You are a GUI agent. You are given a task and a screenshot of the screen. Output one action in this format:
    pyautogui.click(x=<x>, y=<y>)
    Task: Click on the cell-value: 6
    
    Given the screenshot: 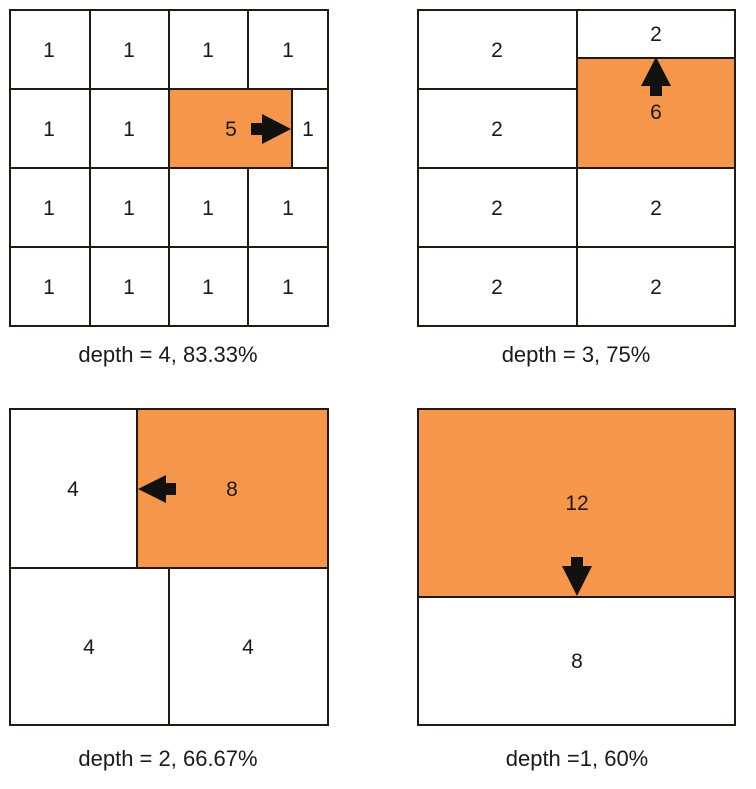 What is the action you would take?
    pyautogui.click(x=656, y=112)
    